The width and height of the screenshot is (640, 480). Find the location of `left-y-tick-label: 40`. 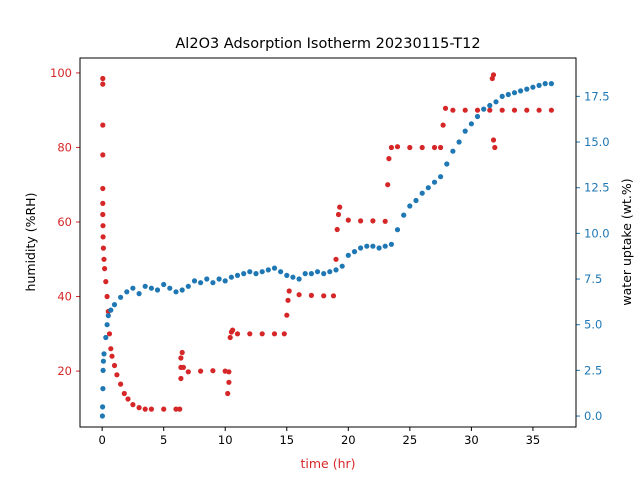

left-y-tick-label: 40 is located at coordinates (64, 297).